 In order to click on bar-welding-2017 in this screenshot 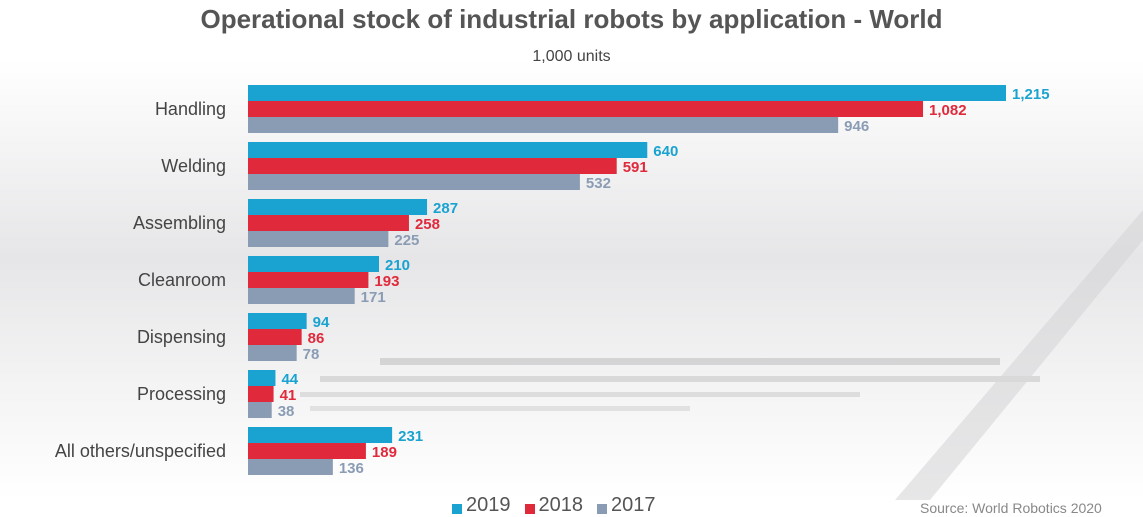, I will do `click(414, 182)`.